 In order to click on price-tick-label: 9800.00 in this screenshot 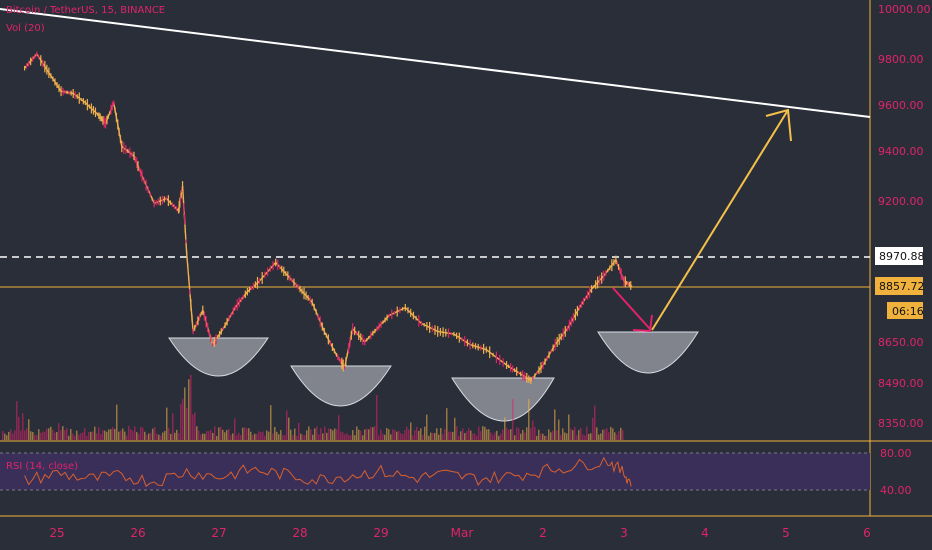, I will do `click(901, 59)`.